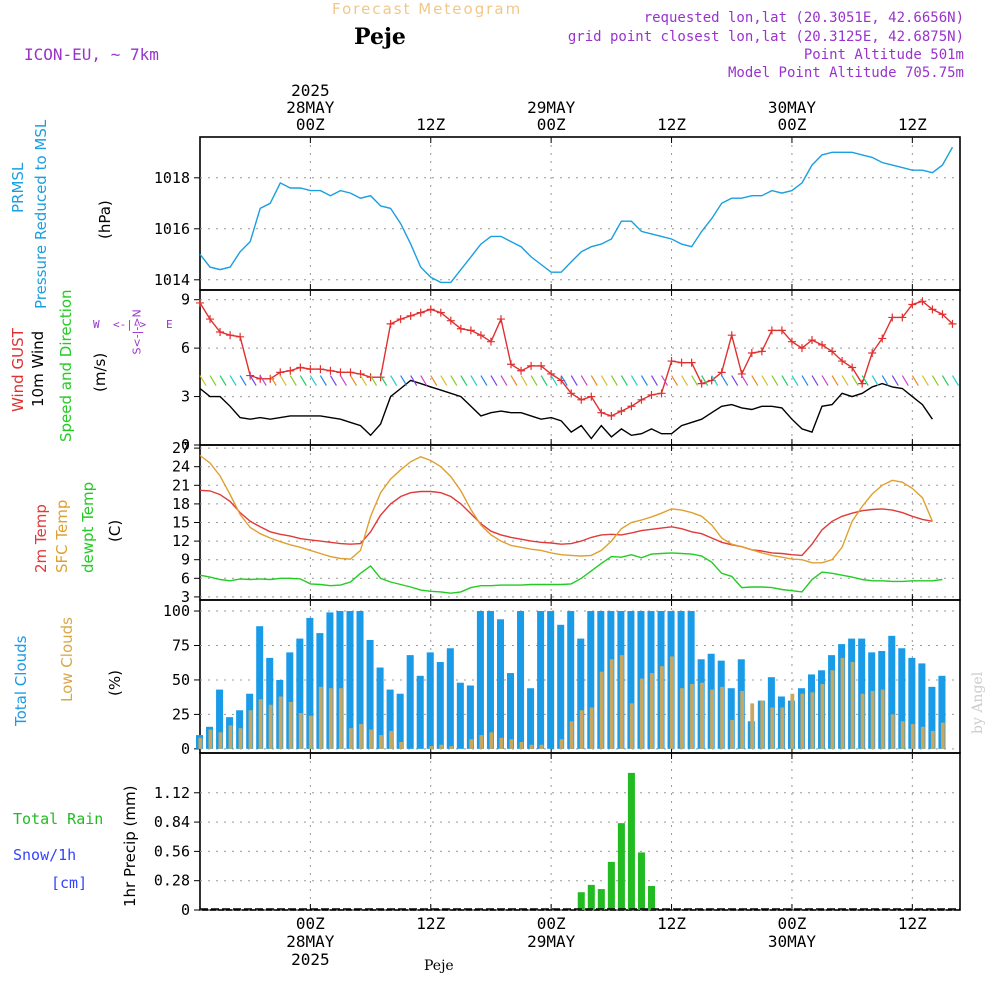 This screenshot has height=1000, width=1000. Describe the element at coordinates (172, 851) in the screenshot. I see `y-tick-label: 0.56` at that location.